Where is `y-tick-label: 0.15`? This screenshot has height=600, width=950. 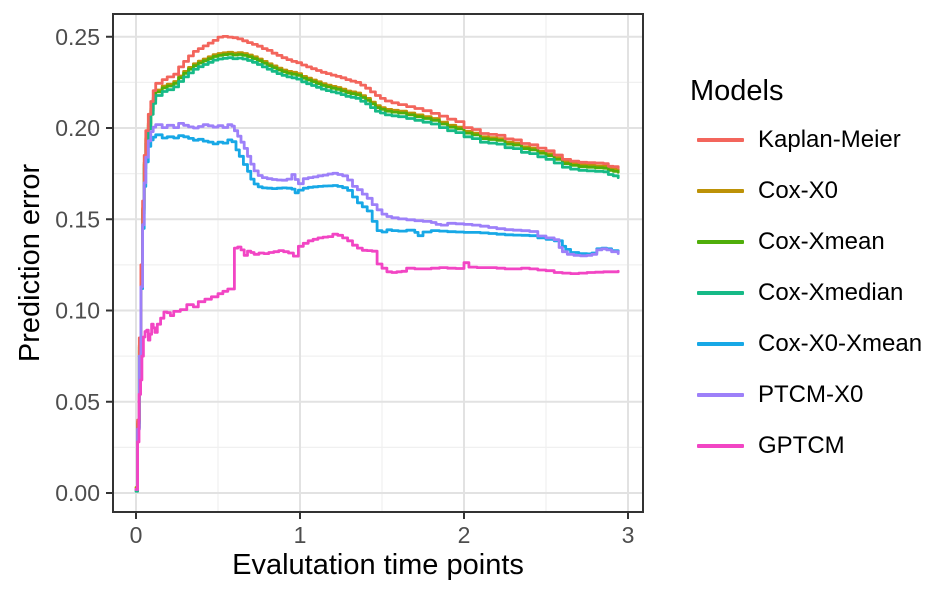 y-tick-label: 0.15 is located at coordinates (77, 219).